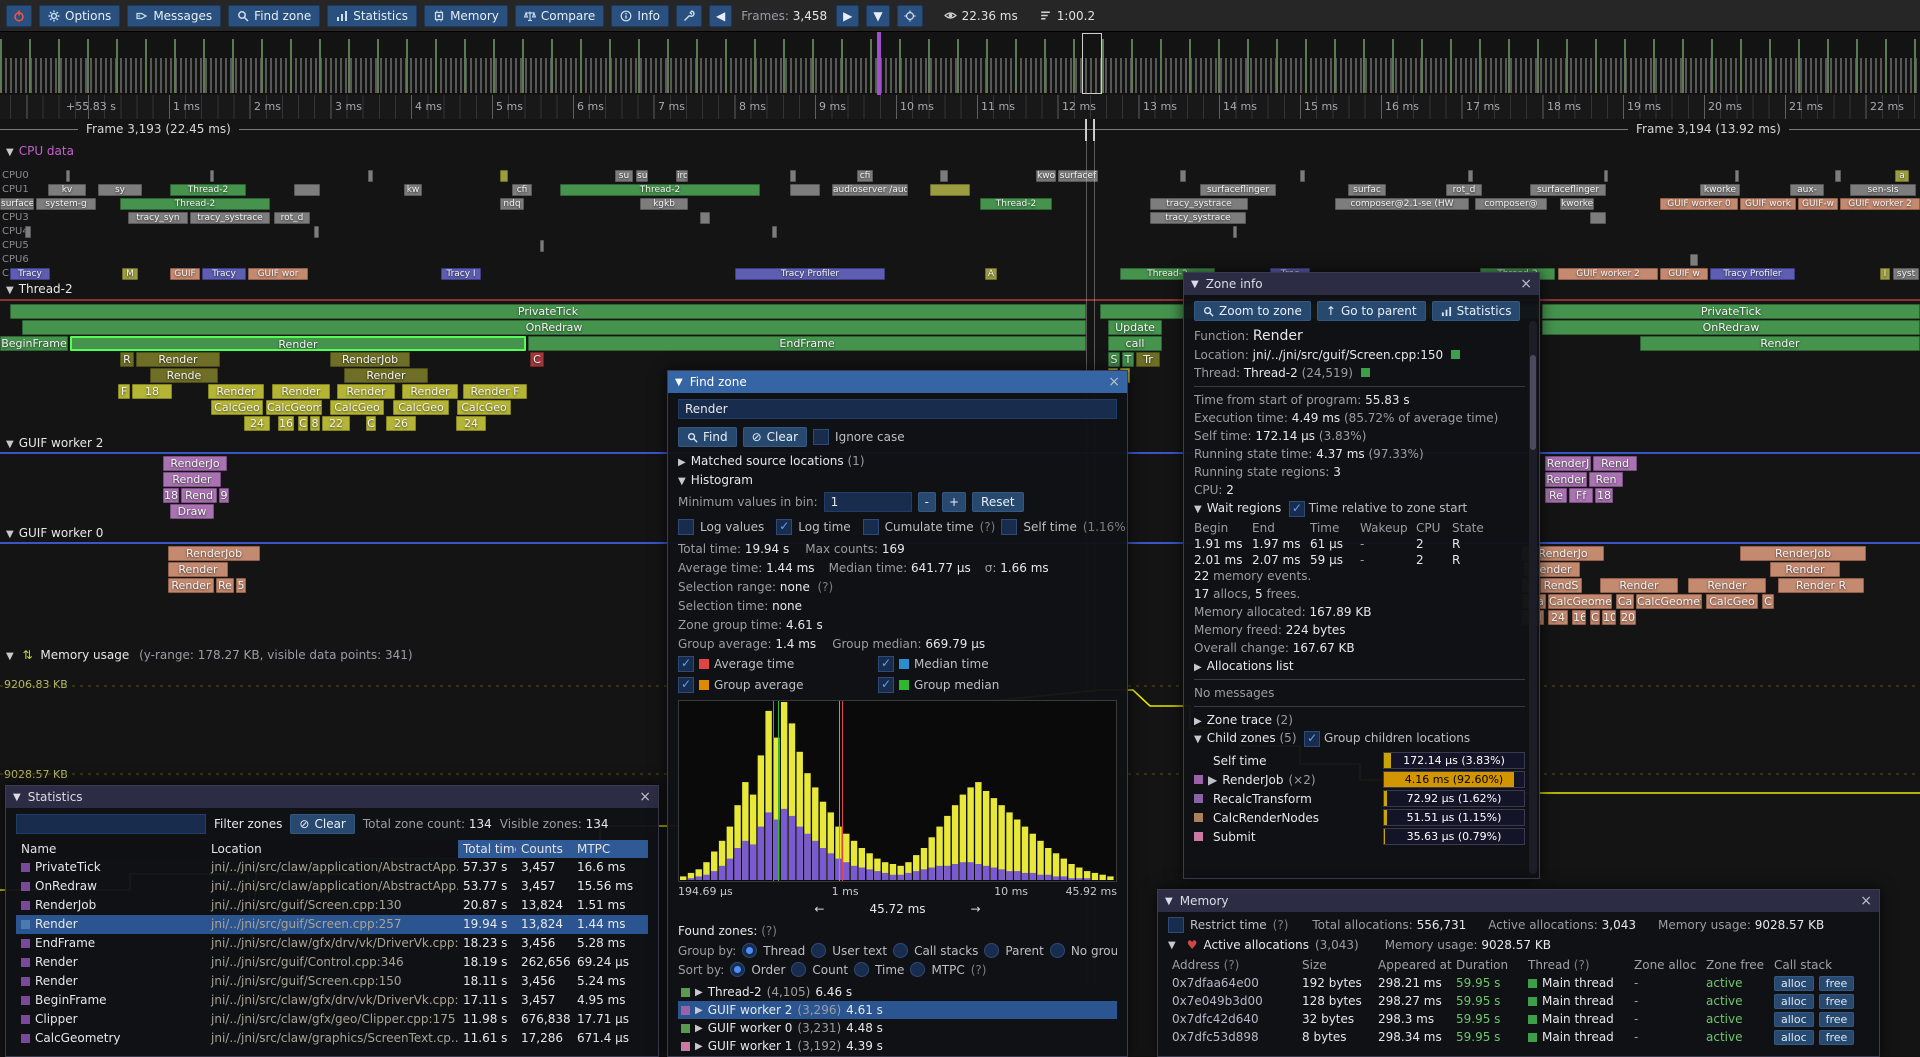 The image size is (1920, 1057). What do you see at coordinates (642, 176) in the screenshot?
I see `timeline-zone: su` at bounding box center [642, 176].